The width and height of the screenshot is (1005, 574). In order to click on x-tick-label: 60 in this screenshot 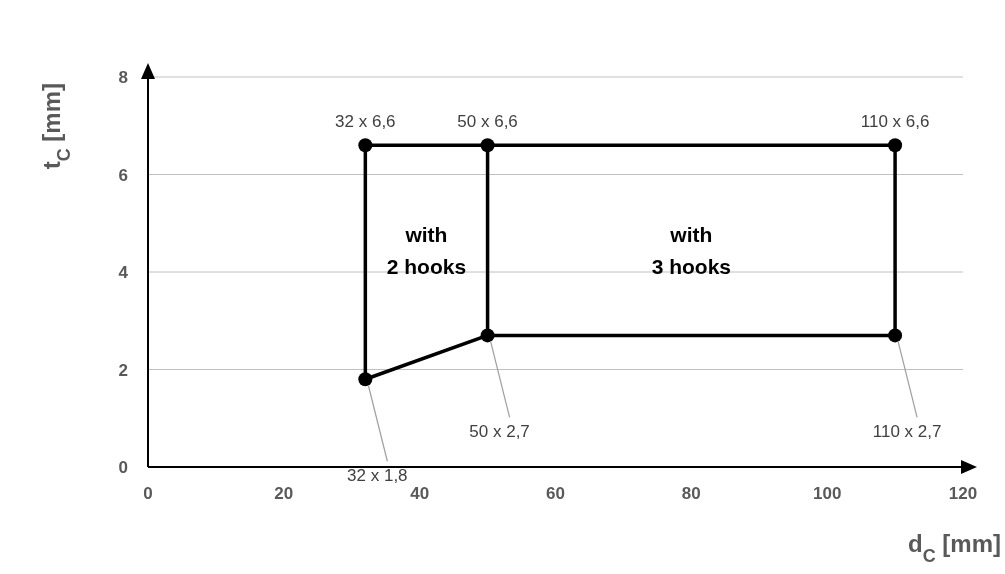, I will do `click(555, 493)`.